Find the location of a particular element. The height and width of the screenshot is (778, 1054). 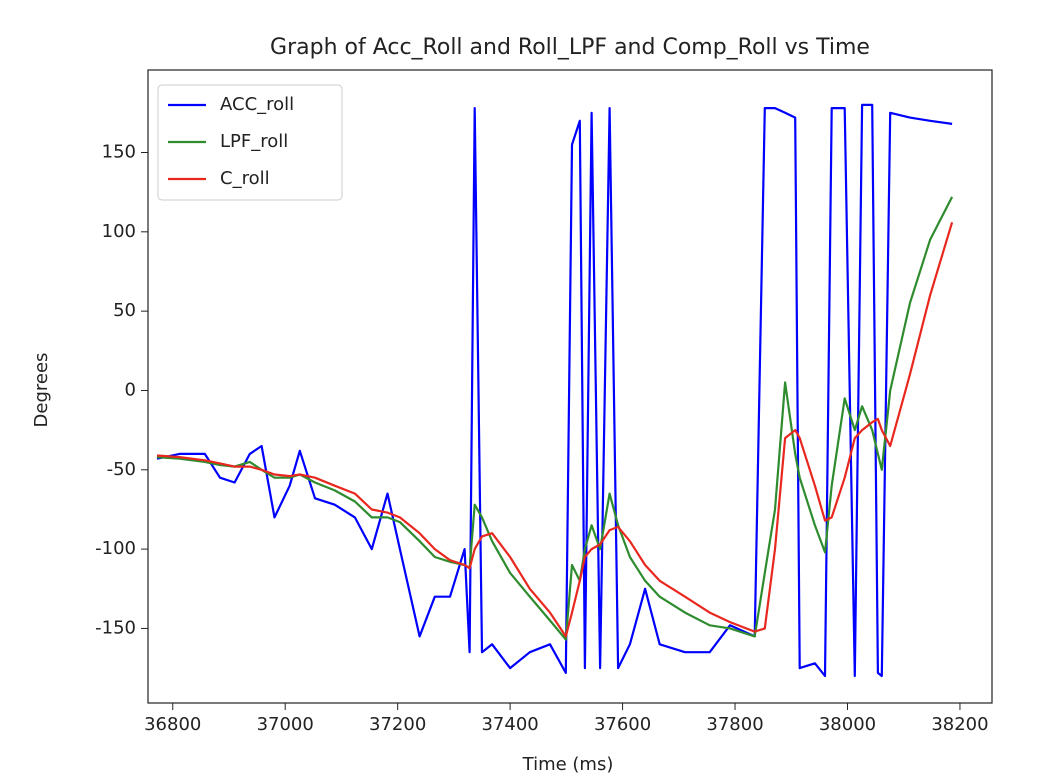

y-tick-label: -50 is located at coordinates (121, 469).